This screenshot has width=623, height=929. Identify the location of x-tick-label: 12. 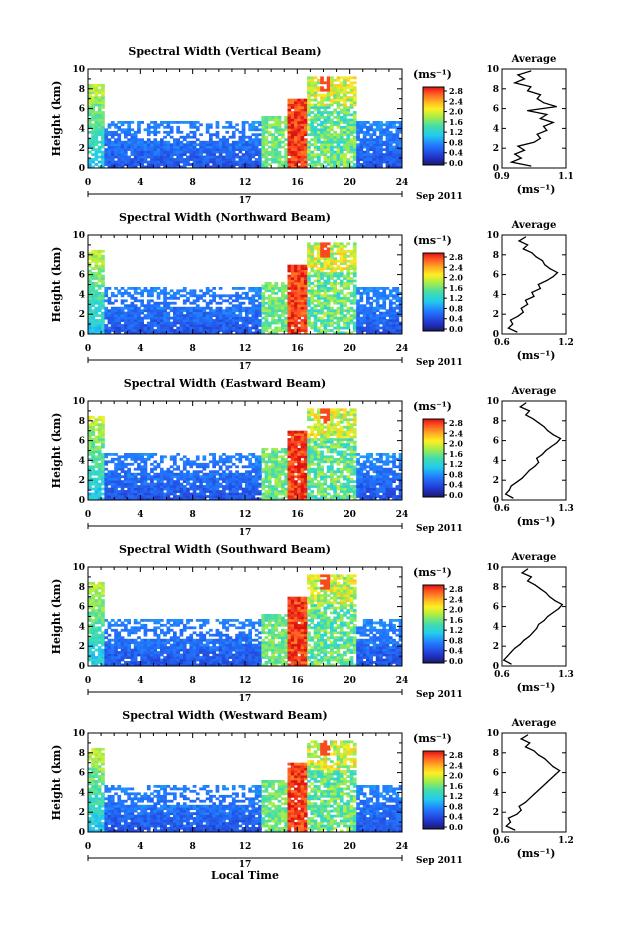
(245, 183).